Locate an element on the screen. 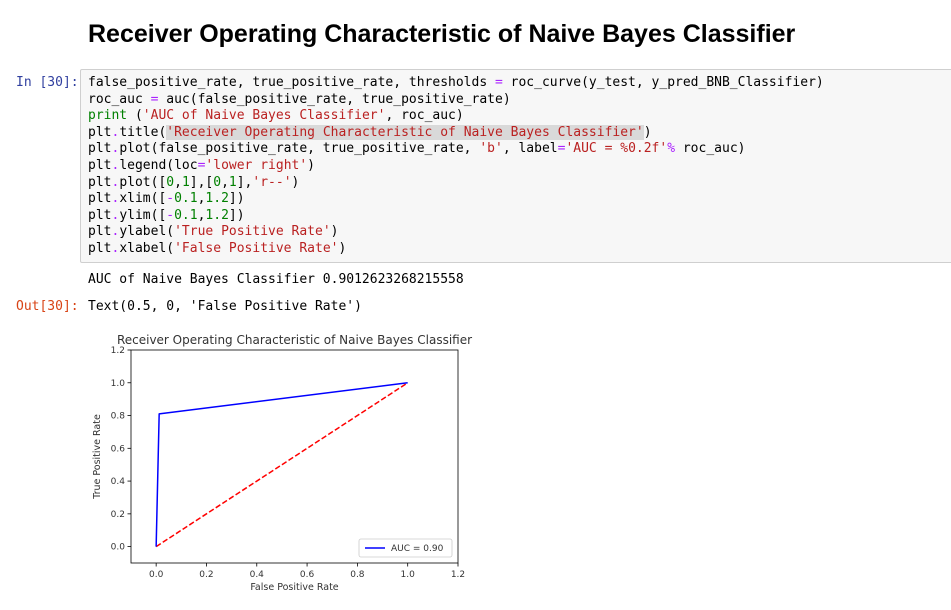 The image size is (951, 610). code-token: print is located at coordinates (108, 116).